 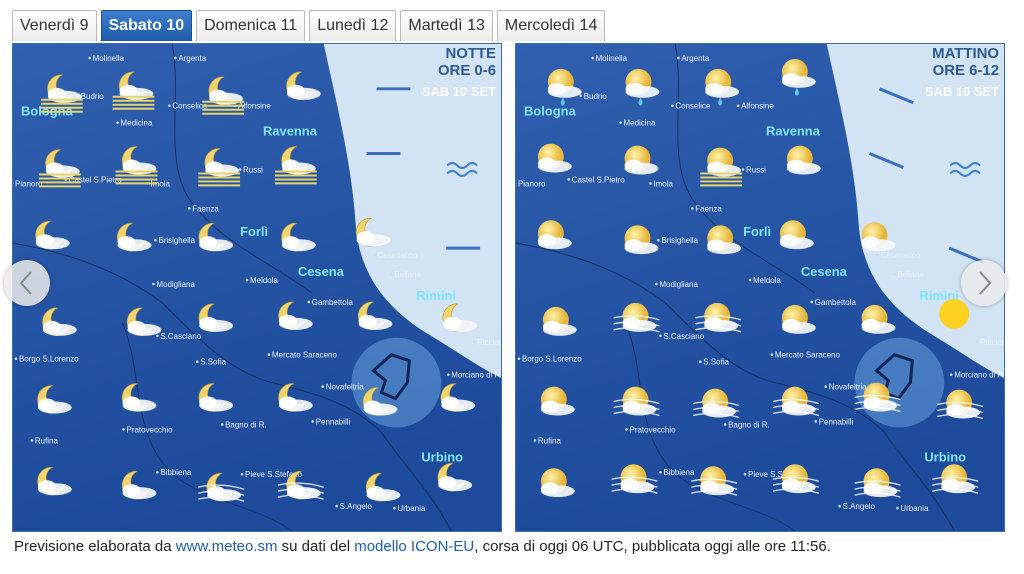 What do you see at coordinates (146, 25) in the screenshot?
I see `tab-active: Sabato 10` at bounding box center [146, 25].